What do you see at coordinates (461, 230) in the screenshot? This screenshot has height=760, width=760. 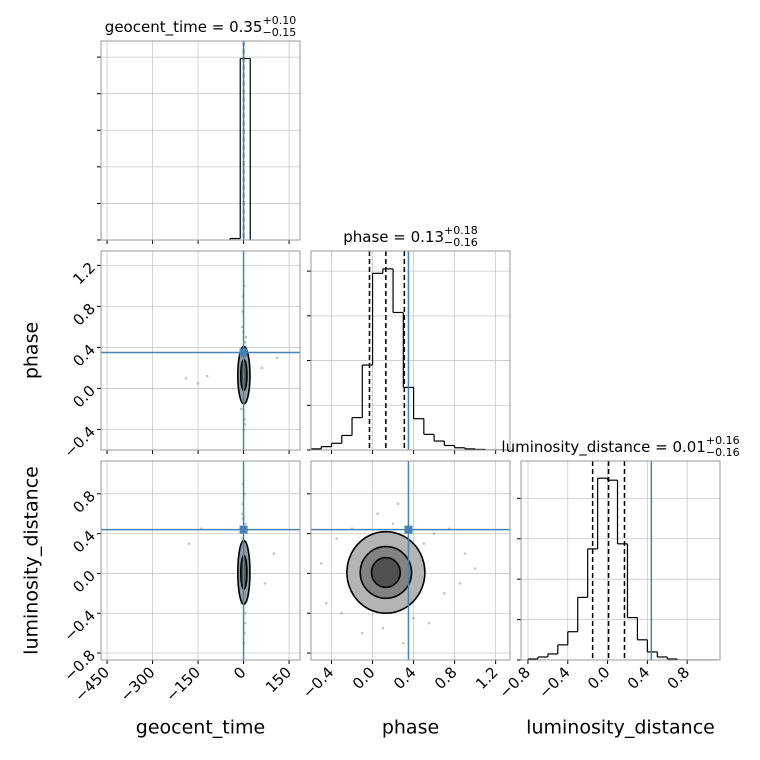 I see `title-plus: +0.18` at bounding box center [461, 230].